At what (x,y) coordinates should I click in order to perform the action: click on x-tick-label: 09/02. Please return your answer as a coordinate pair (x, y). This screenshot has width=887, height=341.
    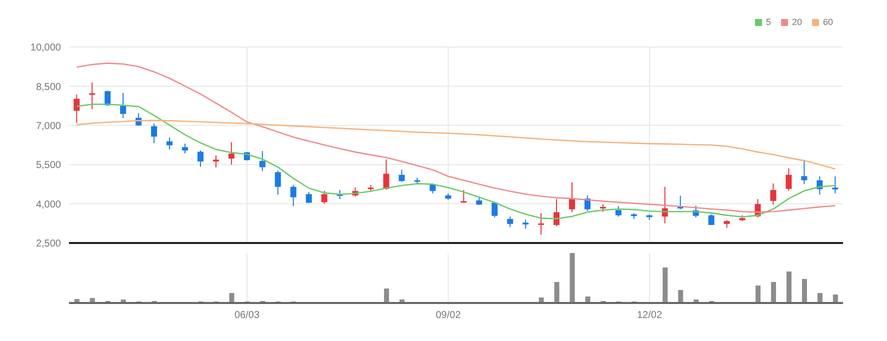
    Looking at the image, I should click on (449, 316).